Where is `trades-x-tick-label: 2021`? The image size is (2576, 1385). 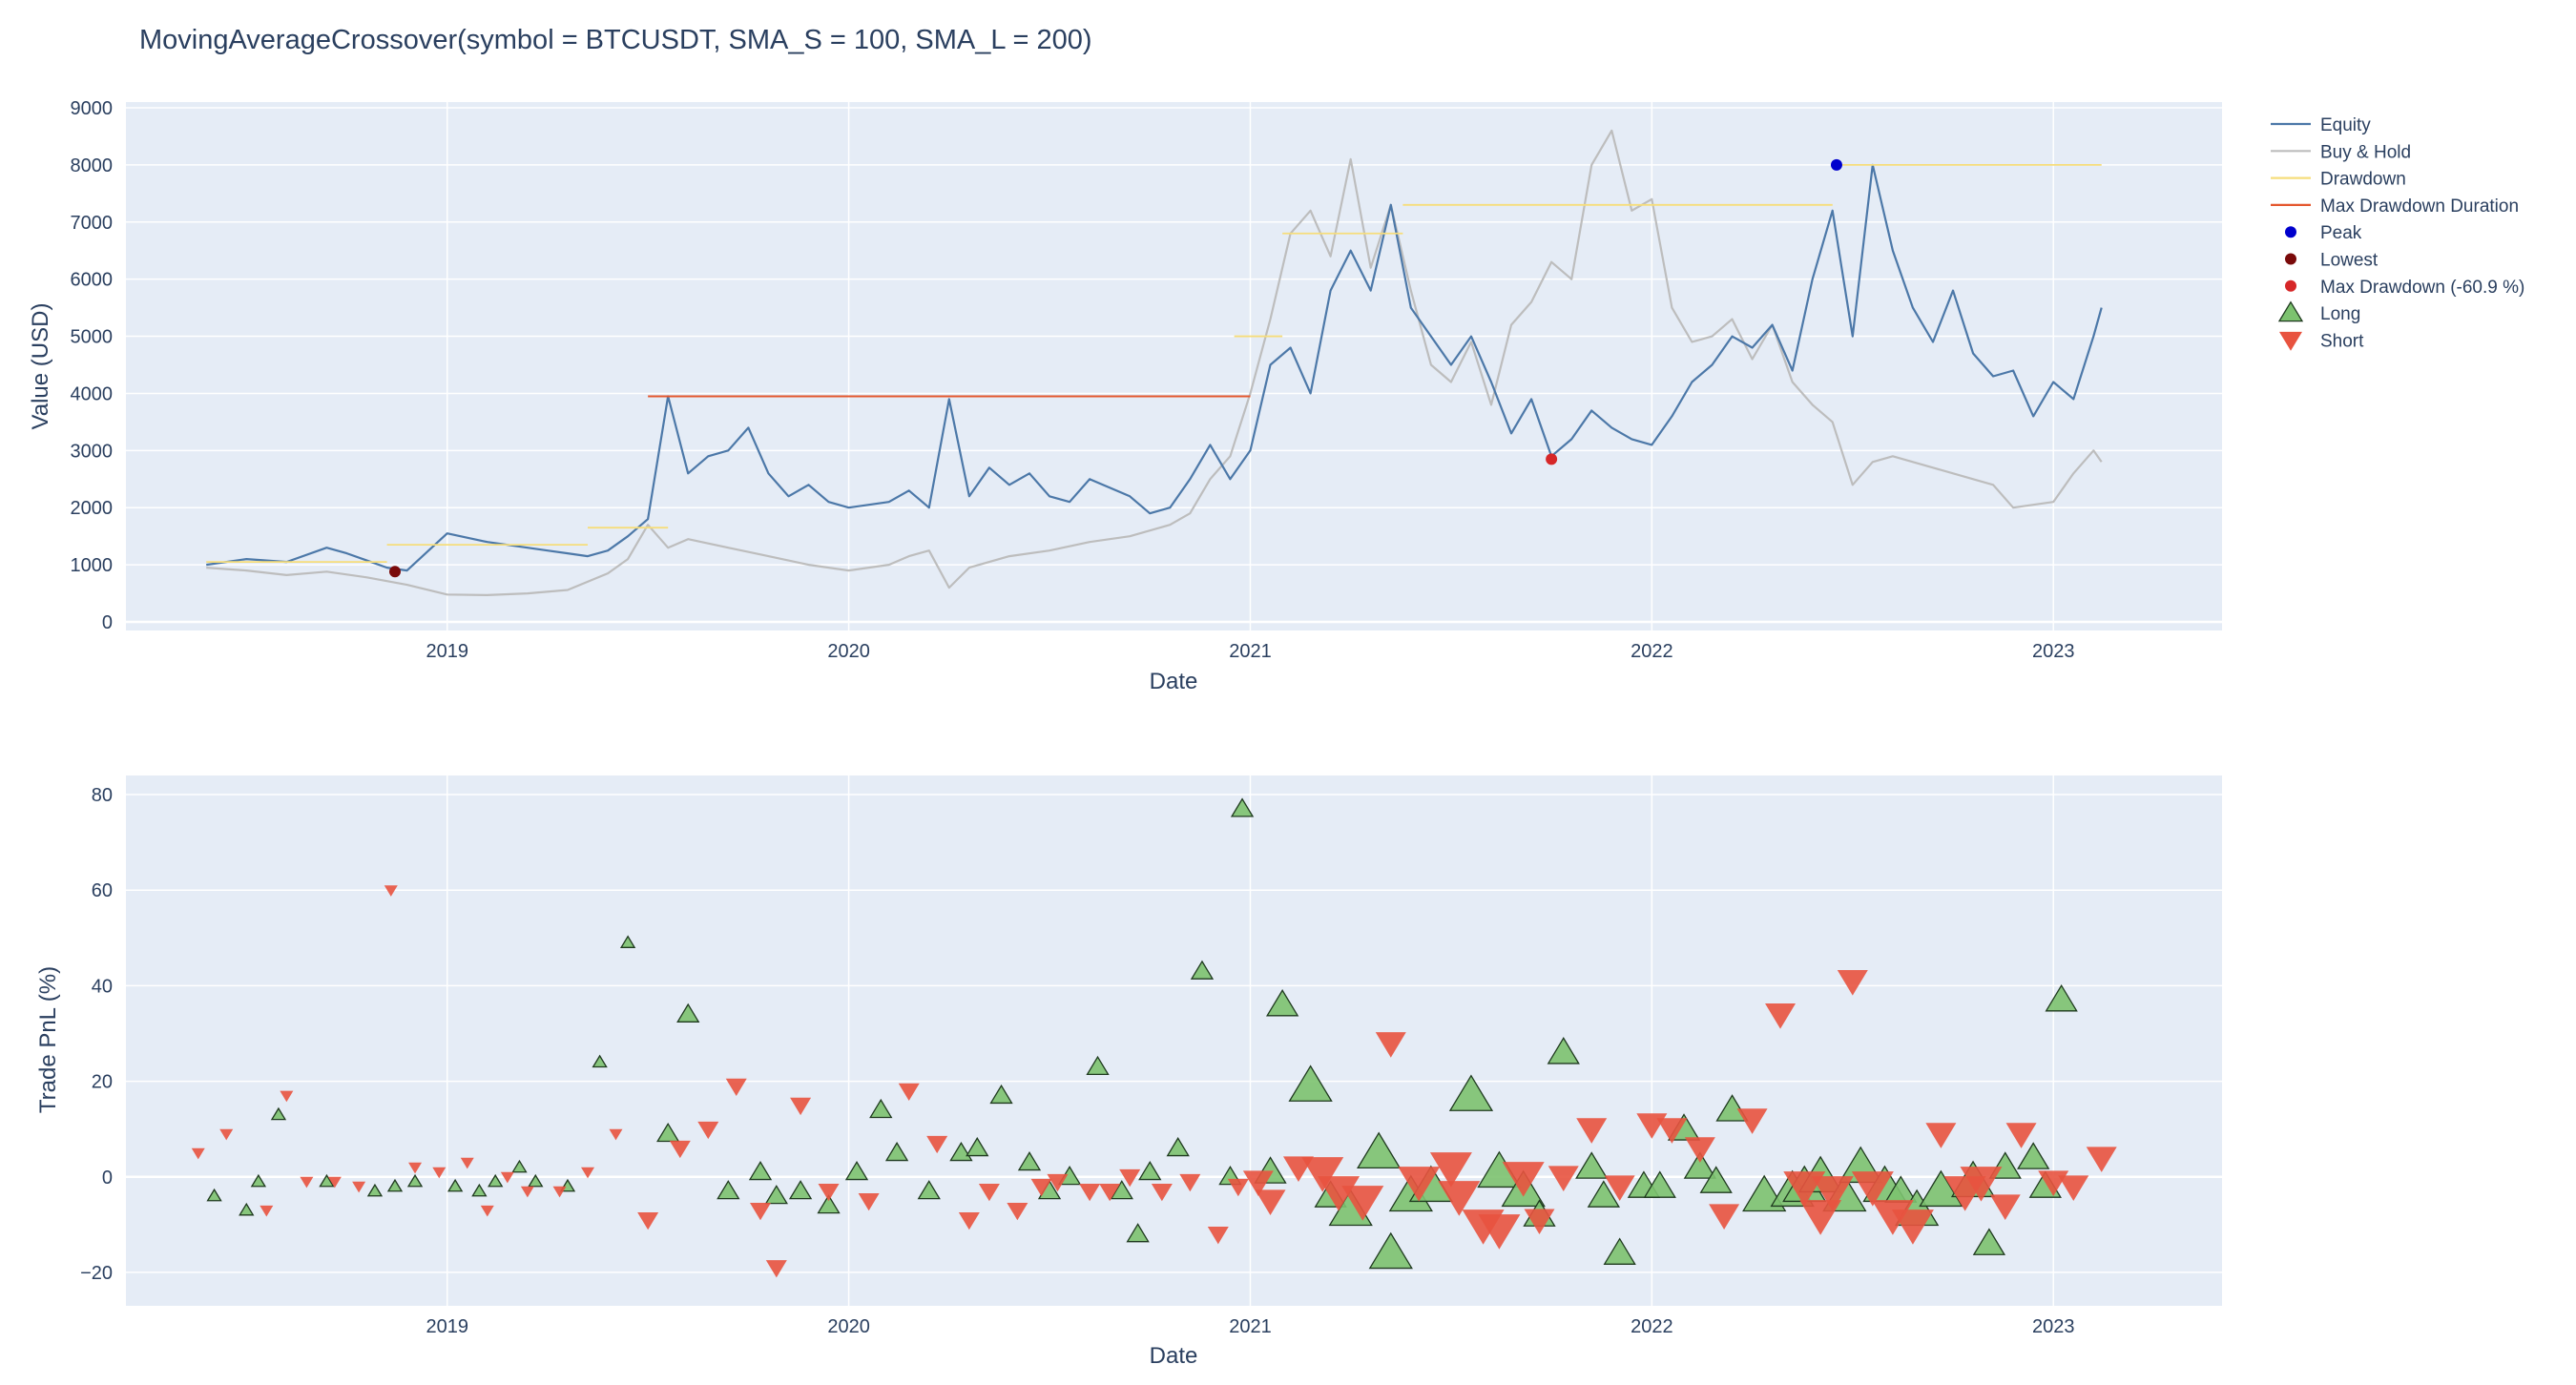
trades-x-tick-label: 2021 is located at coordinates (1250, 1326).